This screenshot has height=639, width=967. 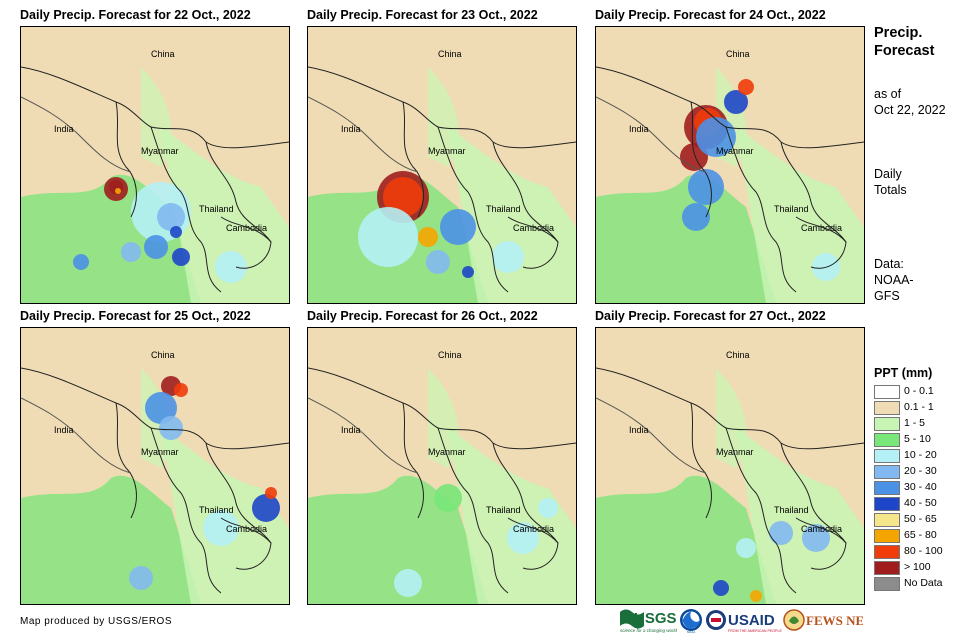 I want to click on legend-label: 5 - 10, so click(x=917, y=439).